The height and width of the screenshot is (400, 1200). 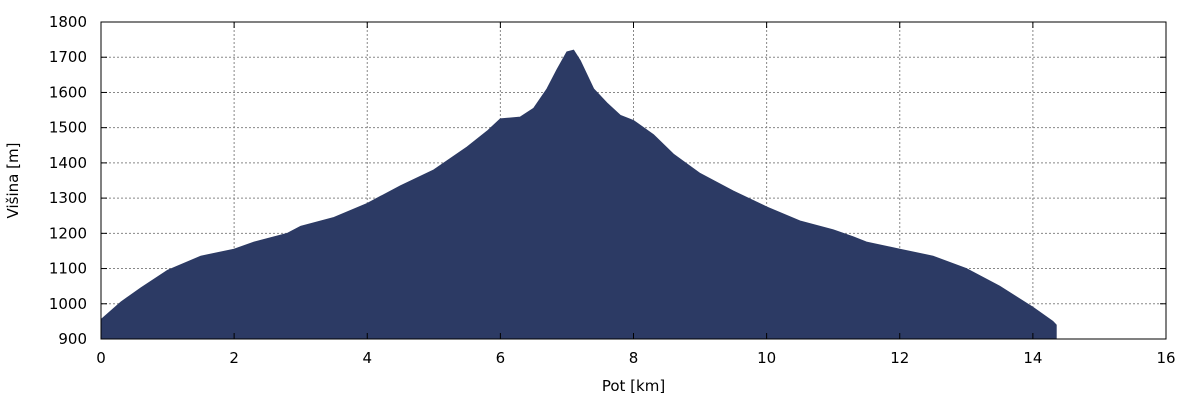 I want to click on y-tick-label: 1200, so click(x=68, y=233).